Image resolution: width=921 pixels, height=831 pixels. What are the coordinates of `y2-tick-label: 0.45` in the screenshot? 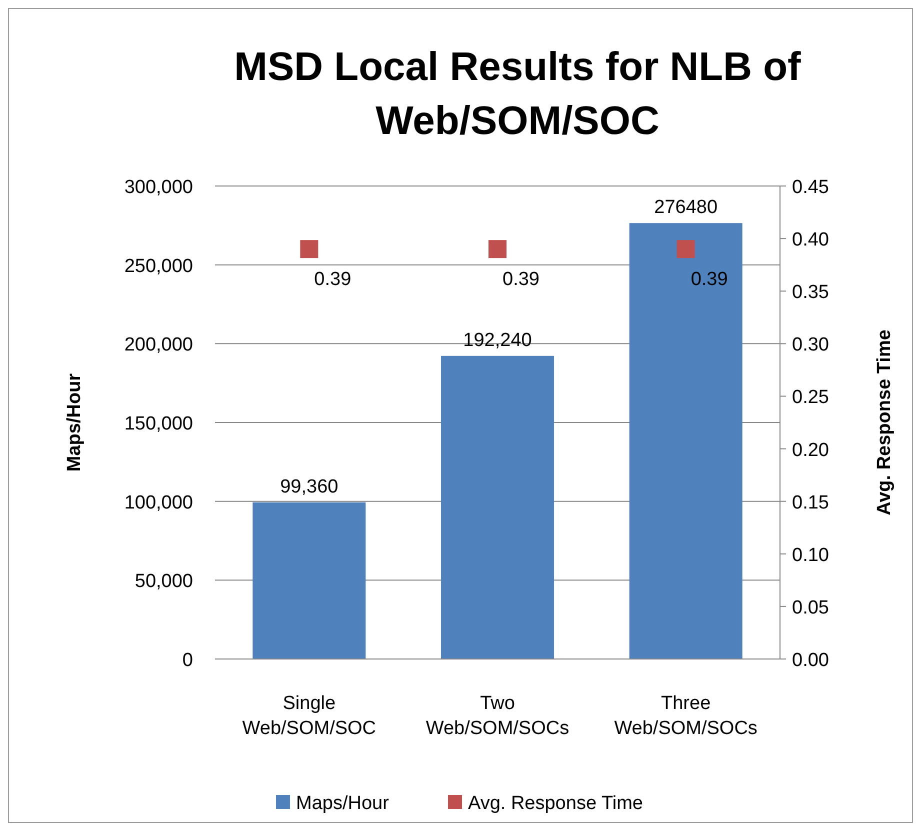 It's located at (810, 187).